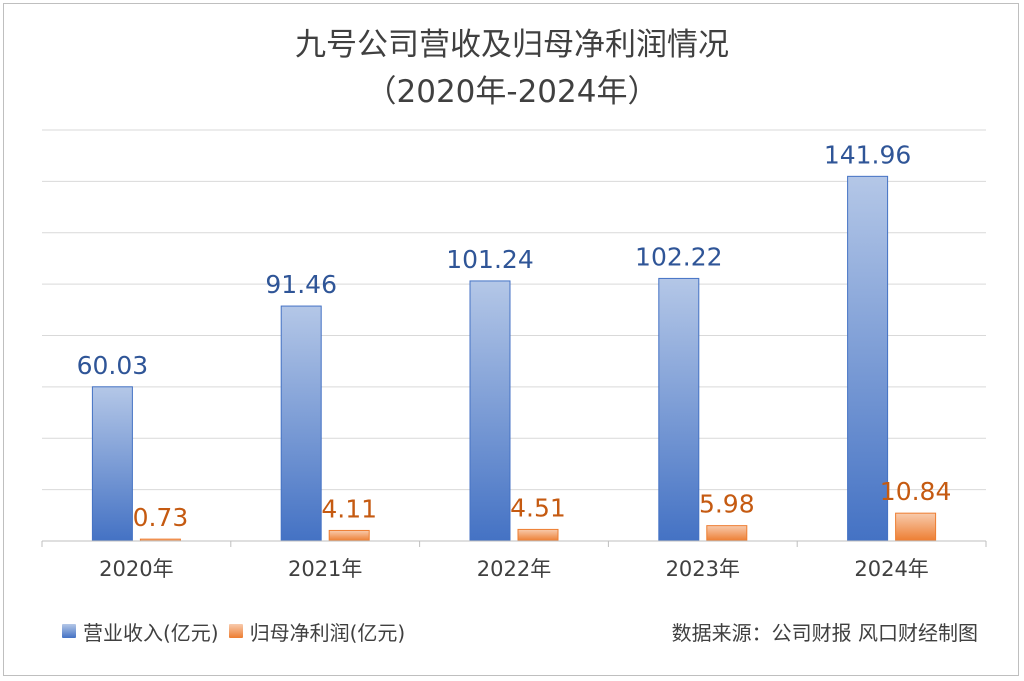 The width and height of the screenshot is (1024, 681). What do you see at coordinates (867, 154) in the screenshot?
I see `revenue-value-label: 141.96` at bounding box center [867, 154].